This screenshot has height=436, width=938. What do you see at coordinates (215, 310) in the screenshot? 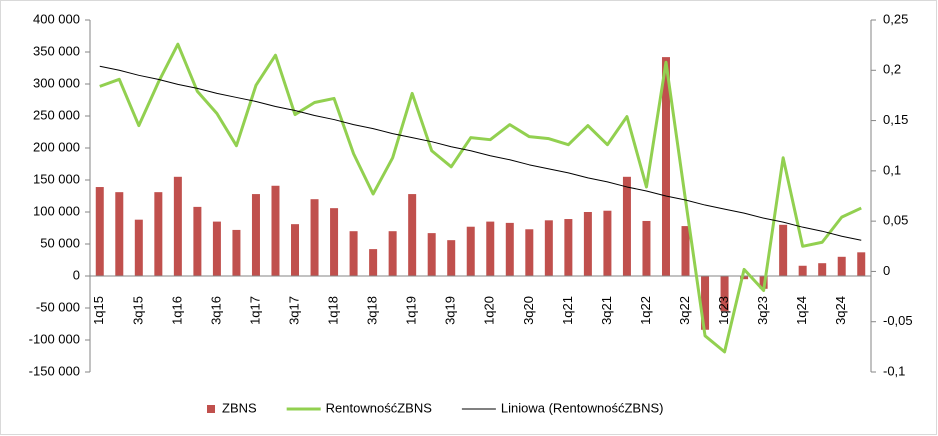
I see `x-tick-label: 3q16` at bounding box center [215, 310].